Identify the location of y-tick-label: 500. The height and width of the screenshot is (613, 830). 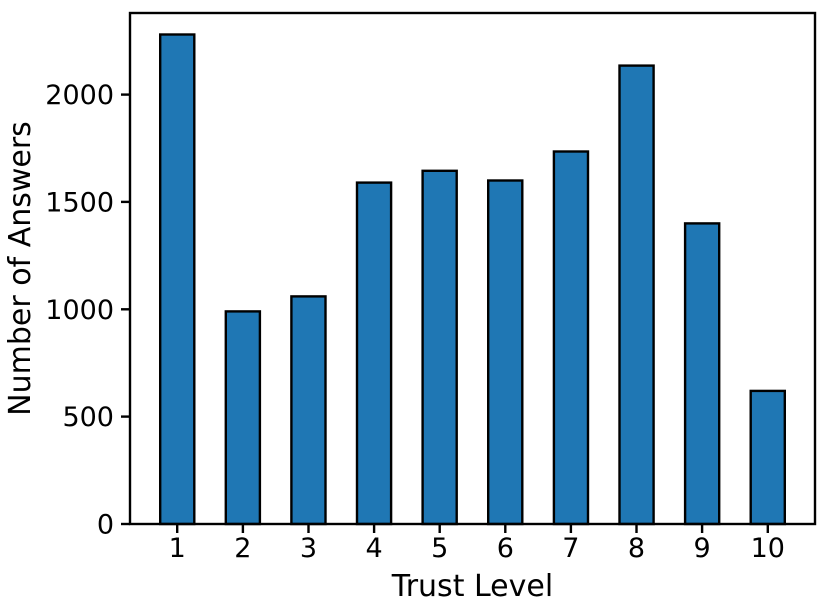
(88, 417).